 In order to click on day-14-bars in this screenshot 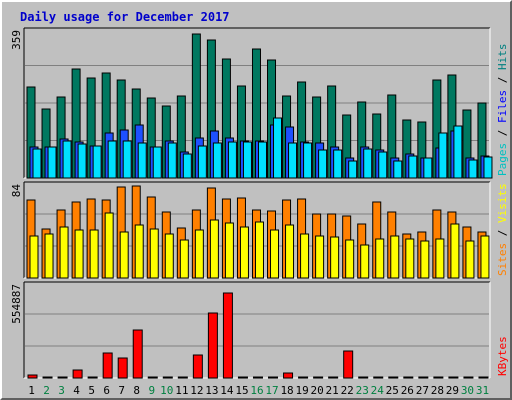, I will do `click(229, 118)`.